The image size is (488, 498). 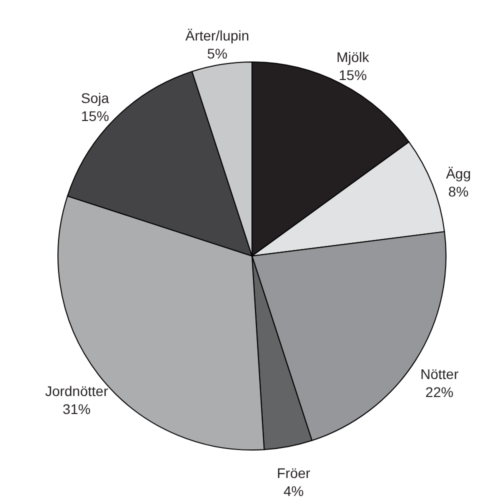 I want to click on slice-label: Nötter, so click(x=439, y=374).